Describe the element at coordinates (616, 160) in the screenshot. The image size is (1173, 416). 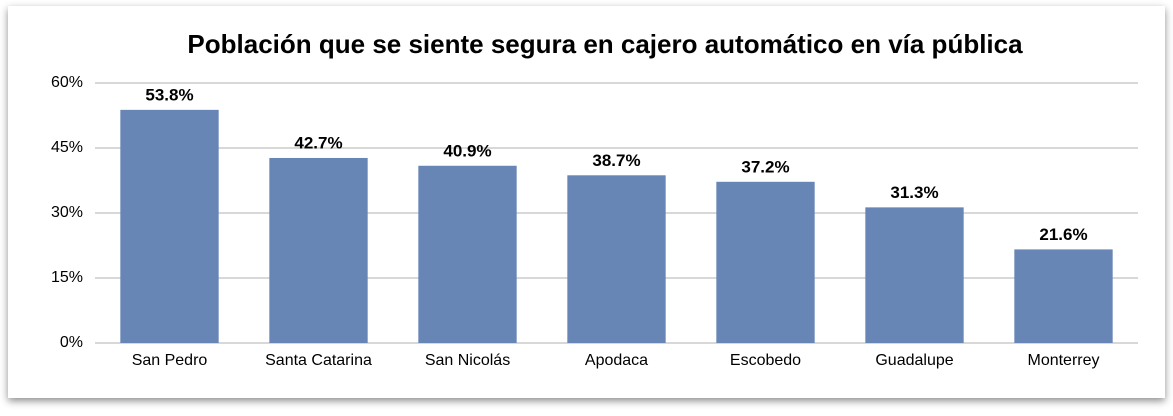
I see `value-label: 38.7%` at that location.